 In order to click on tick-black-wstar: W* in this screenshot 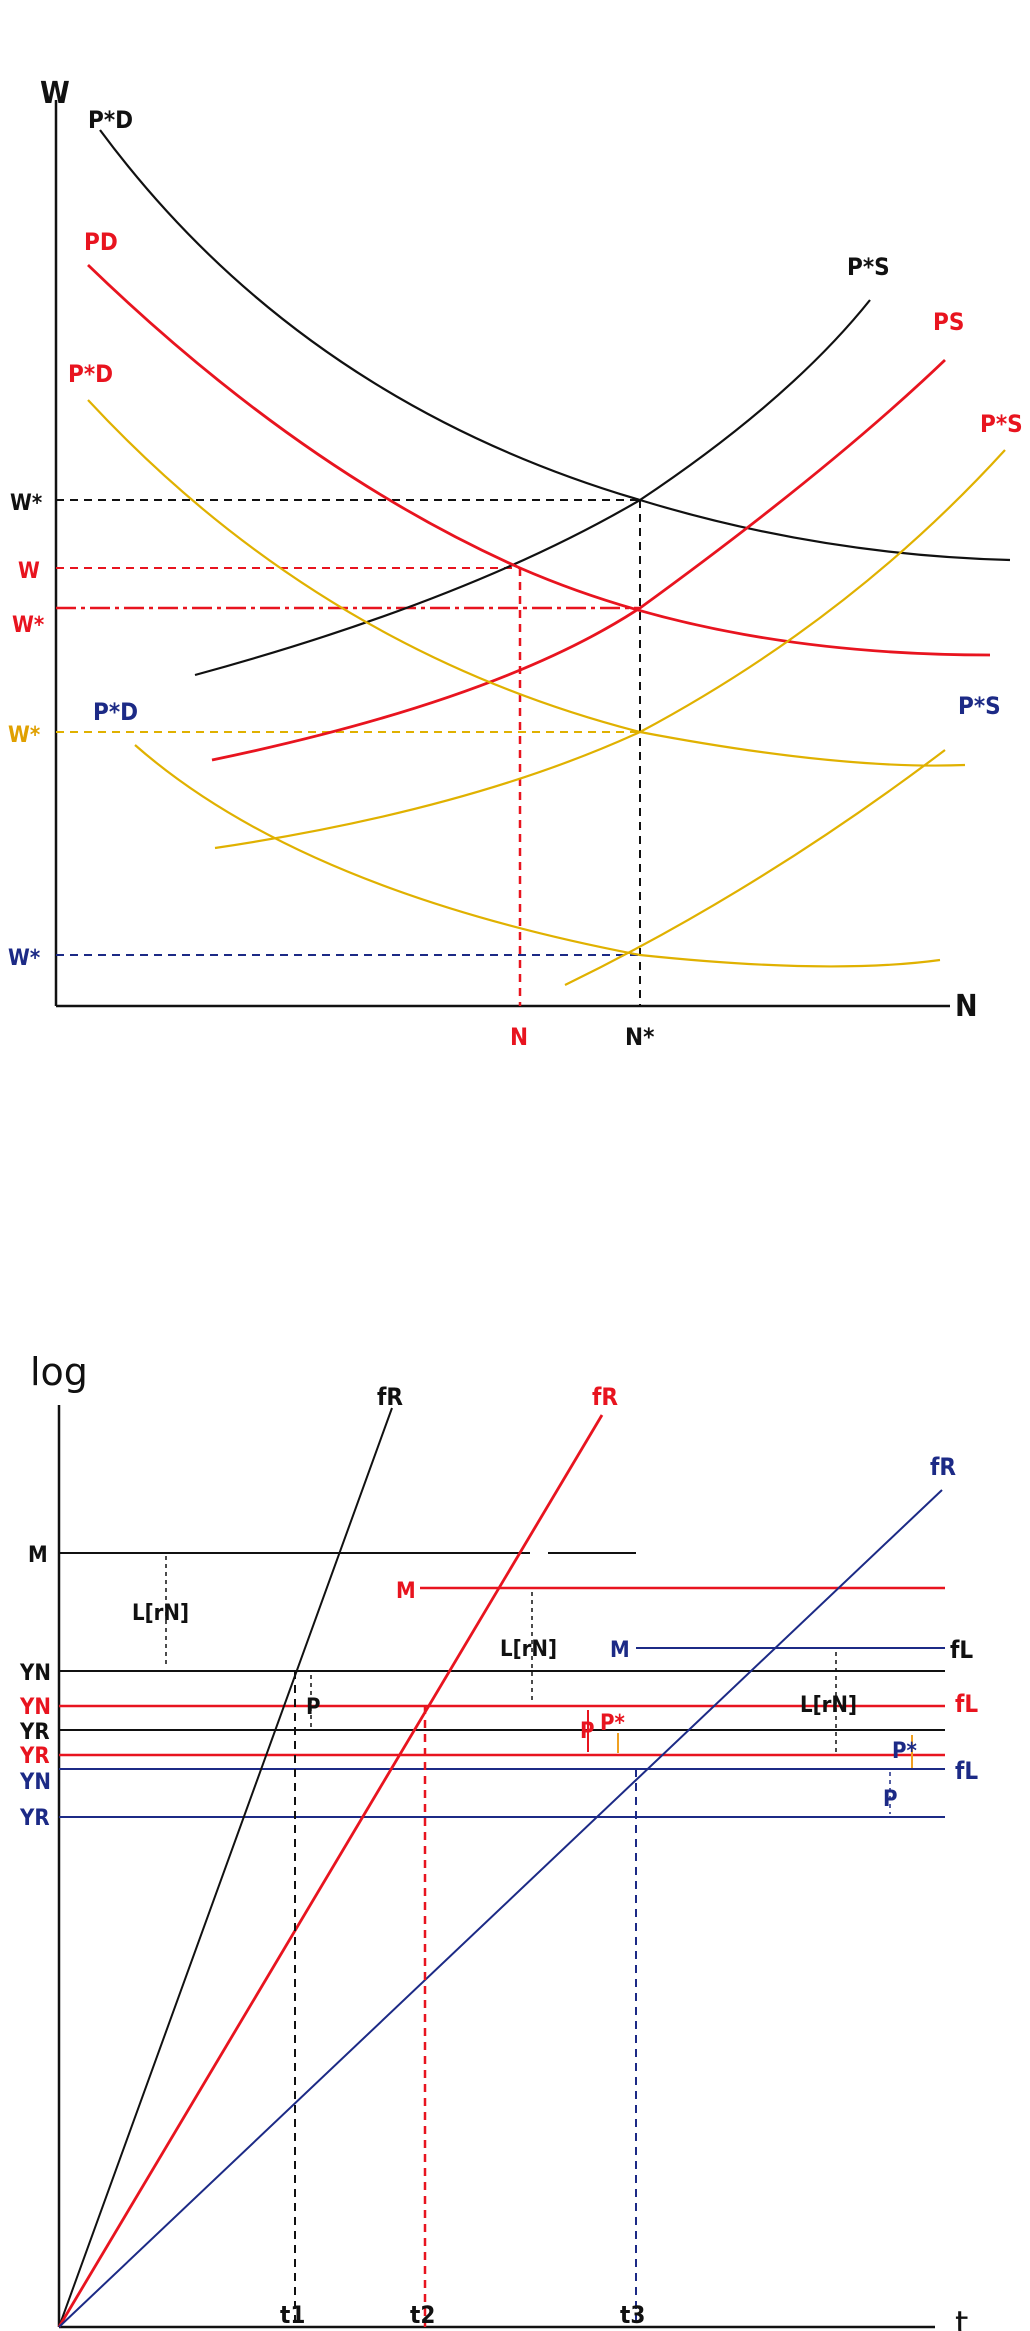, I will do `click(26, 503)`.